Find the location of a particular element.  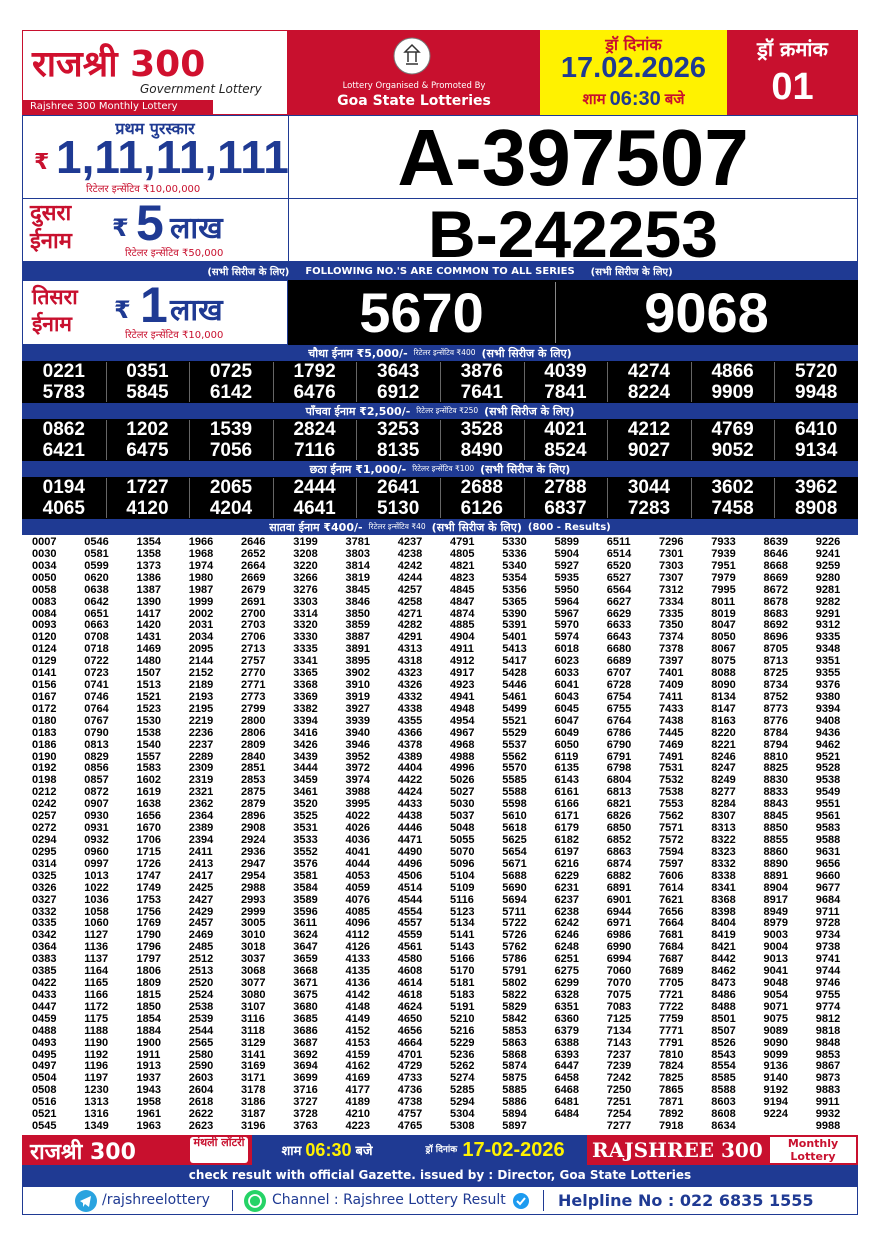

prize-number: 2641 is located at coordinates (398, 487).